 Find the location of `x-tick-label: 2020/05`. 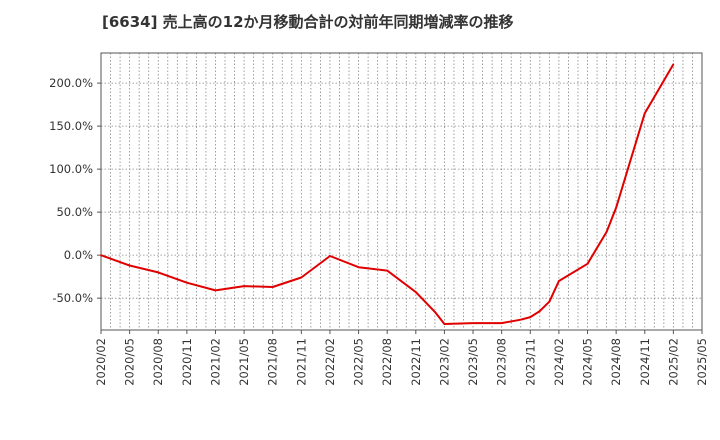

x-tick-label: 2020/05 is located at coordinates (130, 362).